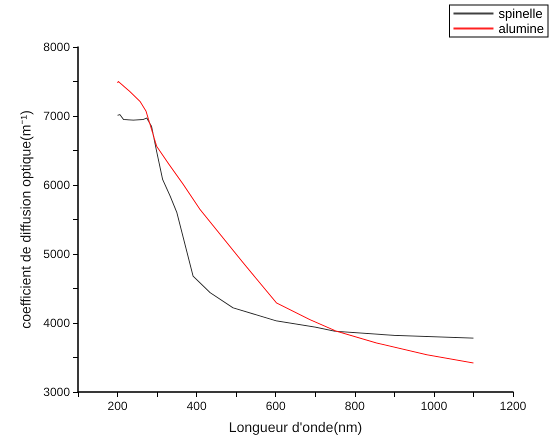  Describe the element at coordinates (276, 406) in the screenshot. I see `x-tick-label: 600` at that location.